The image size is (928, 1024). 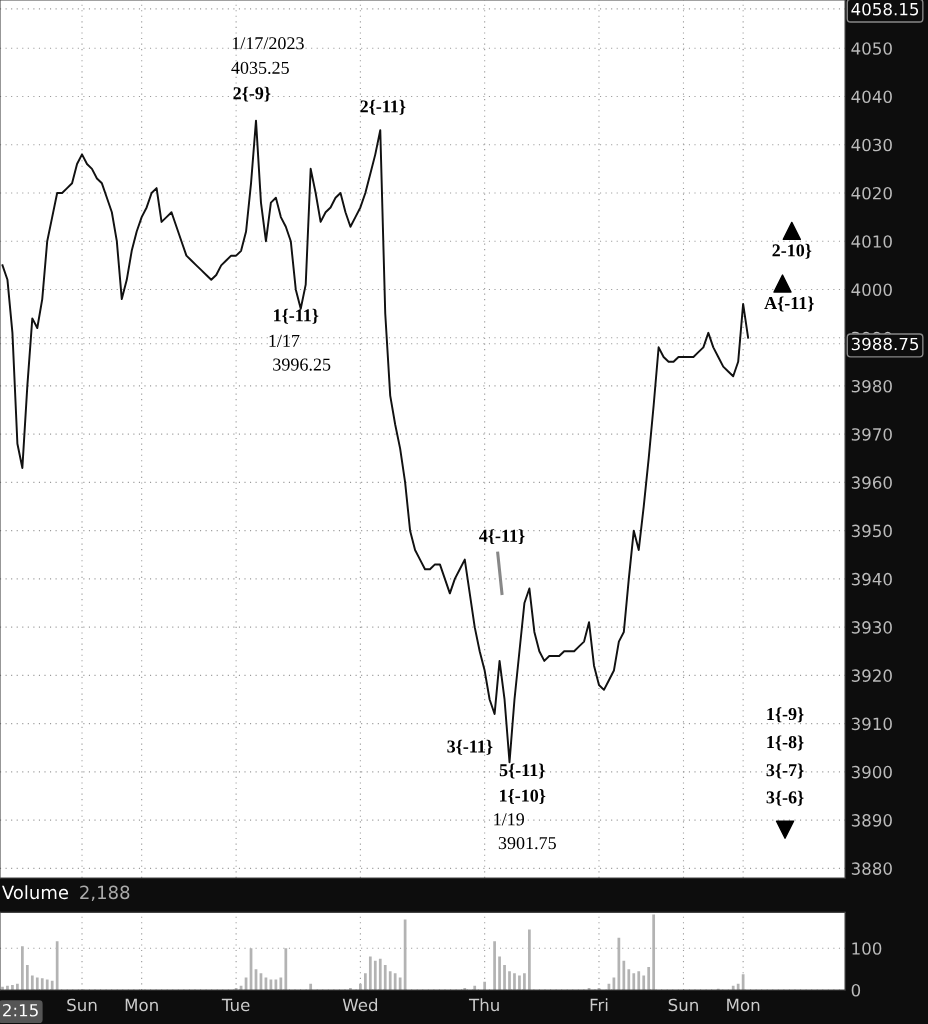 I want to click on y-tick-label: 0, so click(x=856, y=990).